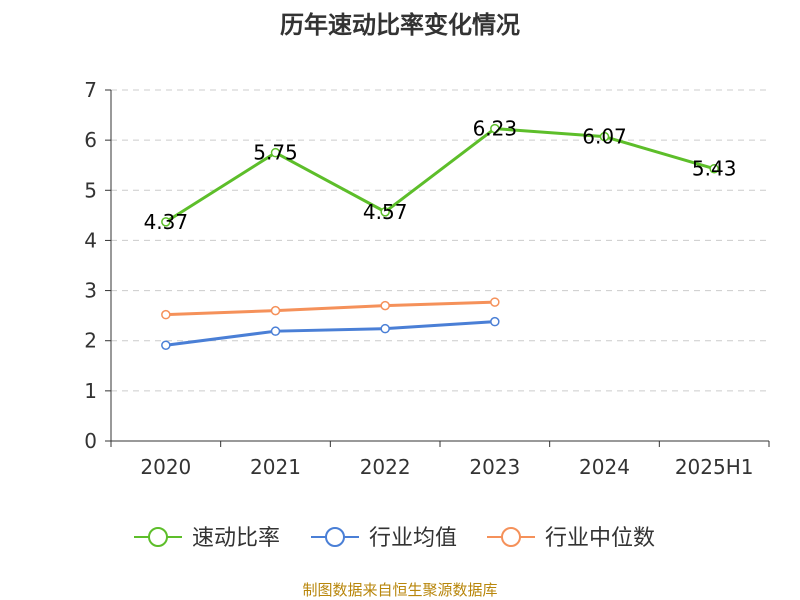 The height and width of the screenshot is (600, 800). I want to click on legend-item-1: 速动比率, so click(207, 538).